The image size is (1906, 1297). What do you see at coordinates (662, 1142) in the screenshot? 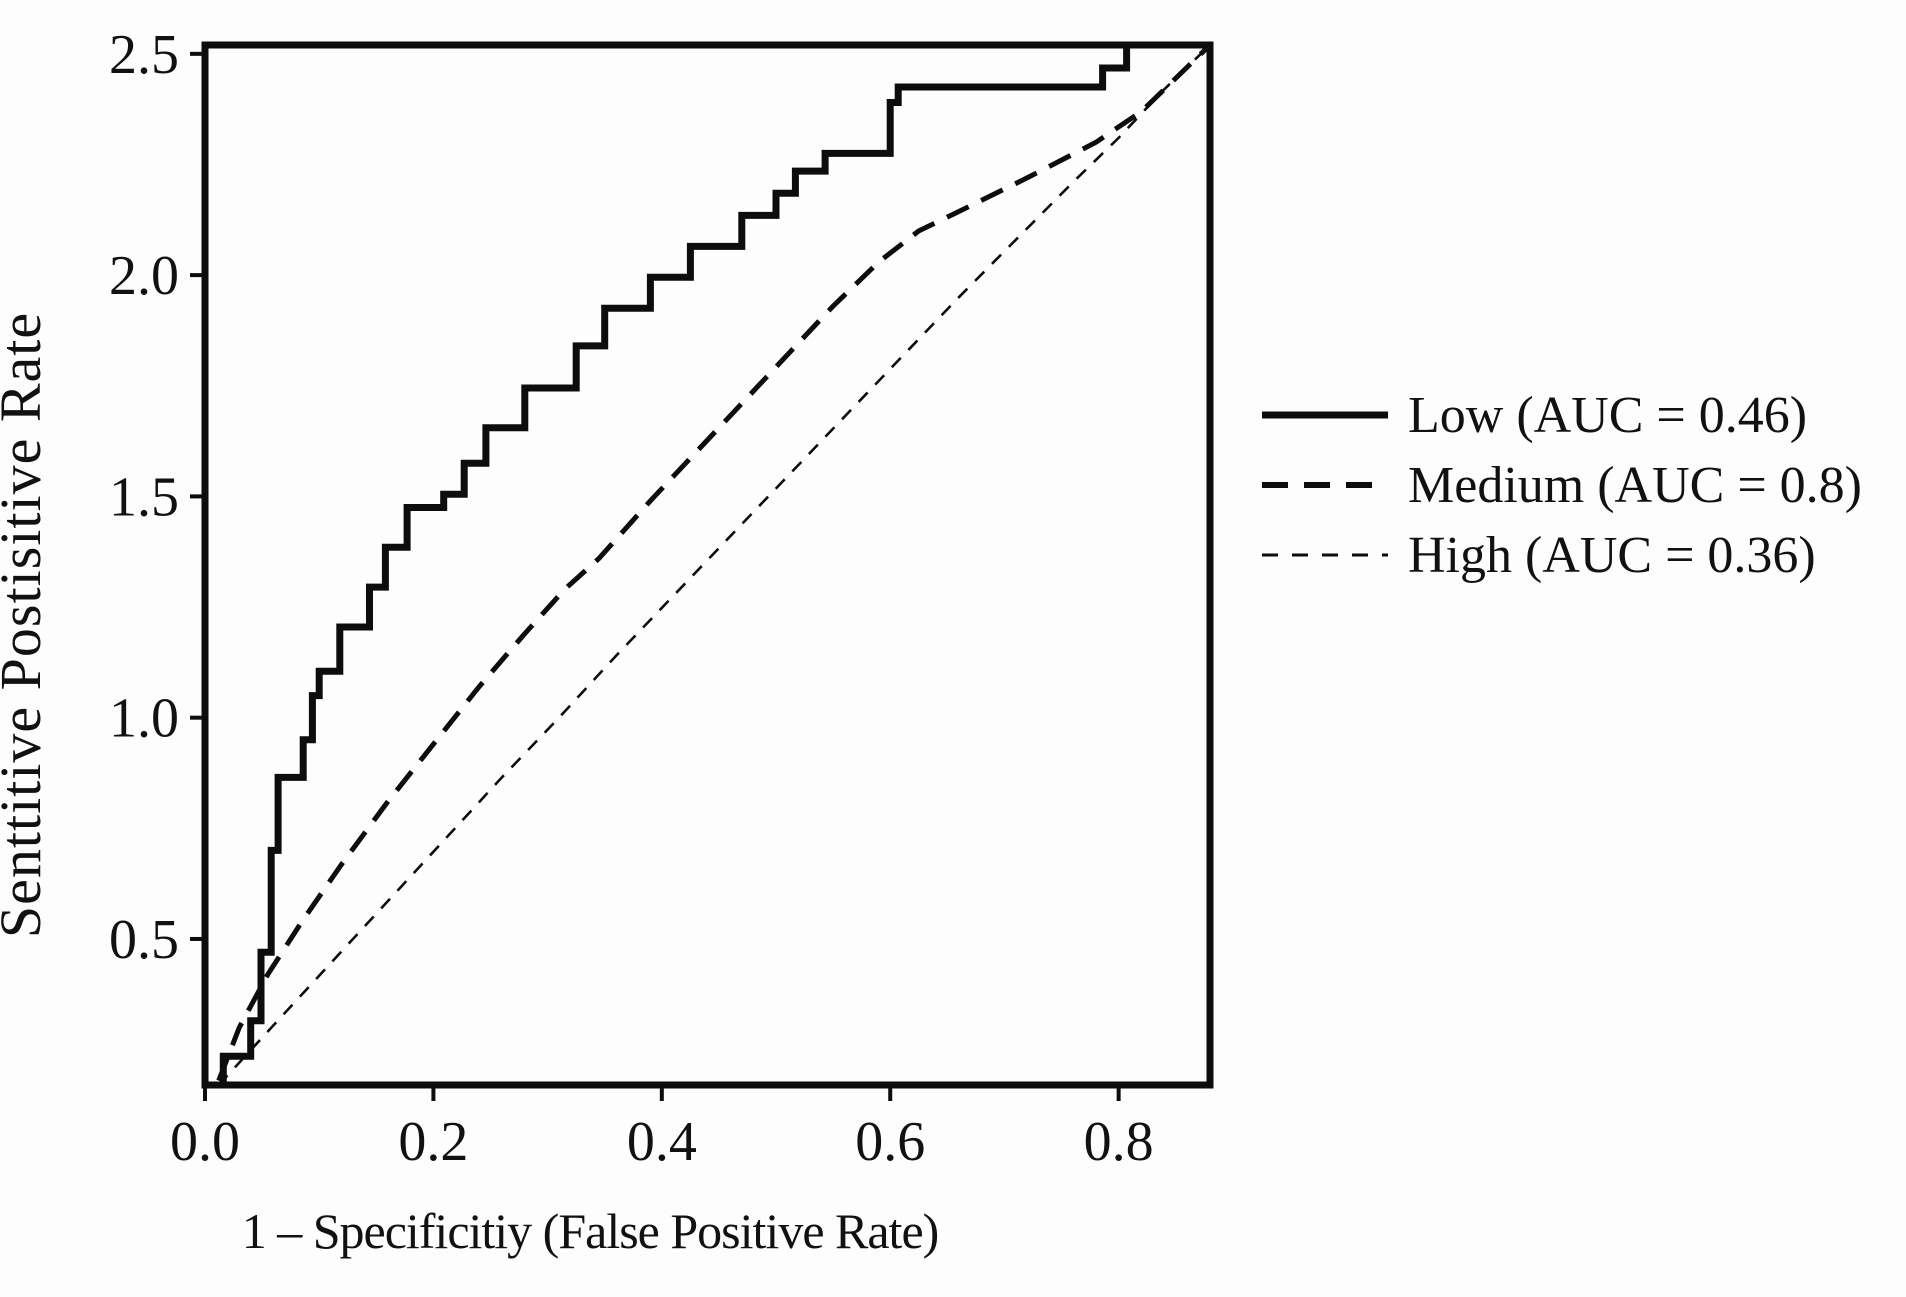
I see `x-tick-label: 0.4` at bounding box center [662, 1142].